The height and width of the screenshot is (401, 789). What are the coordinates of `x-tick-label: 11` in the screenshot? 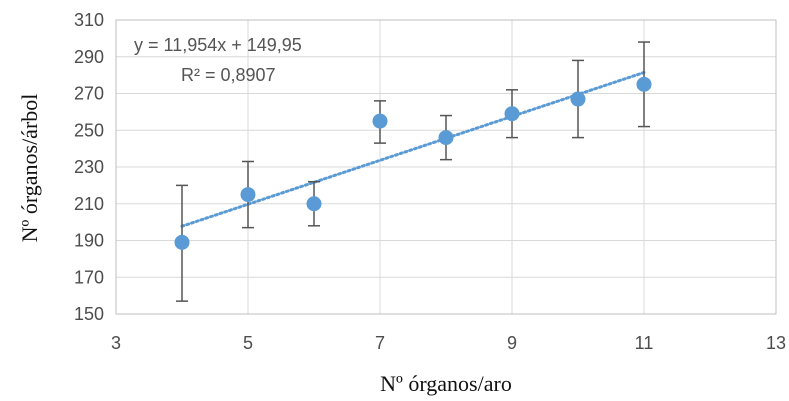 It's located at (644, 343).